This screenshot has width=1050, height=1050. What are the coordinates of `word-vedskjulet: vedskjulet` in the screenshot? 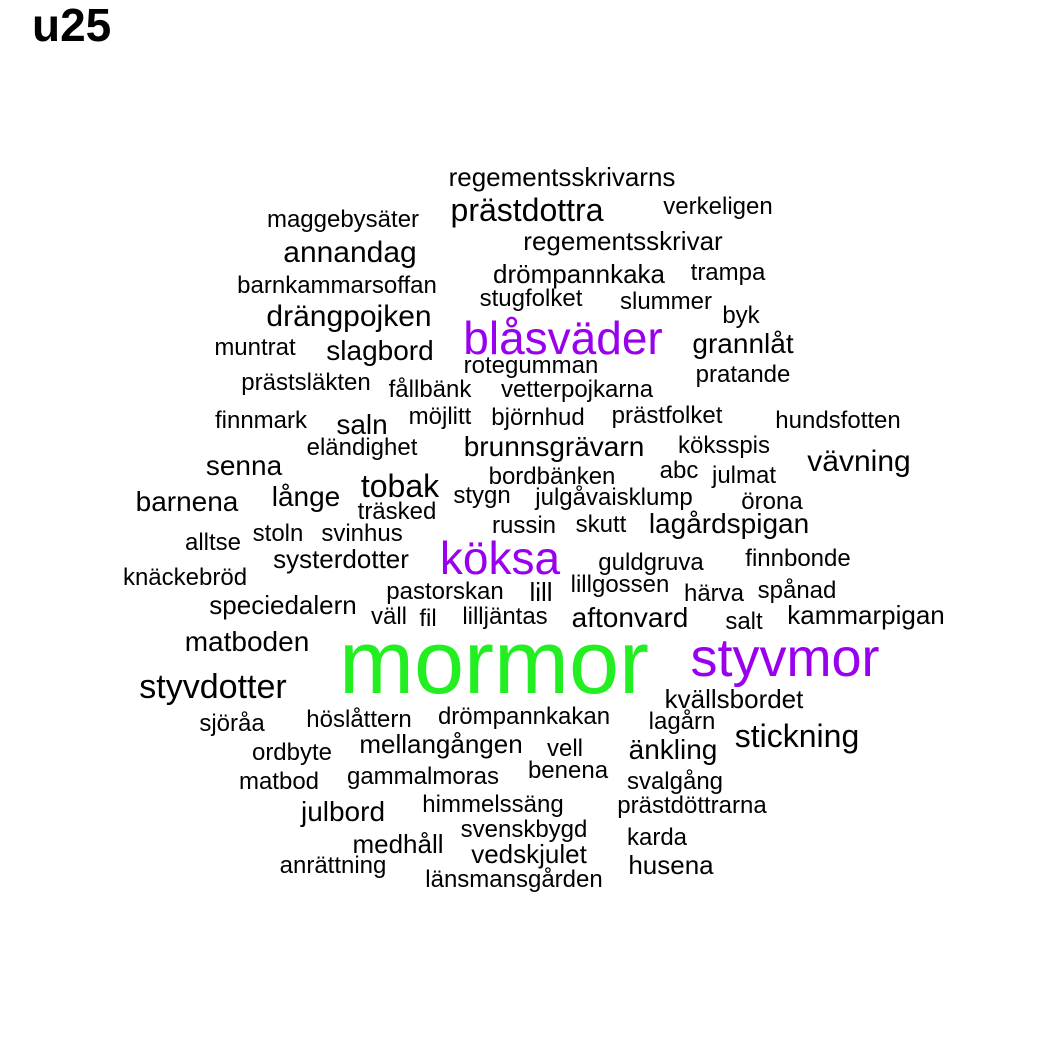 It's located at (529, 854).